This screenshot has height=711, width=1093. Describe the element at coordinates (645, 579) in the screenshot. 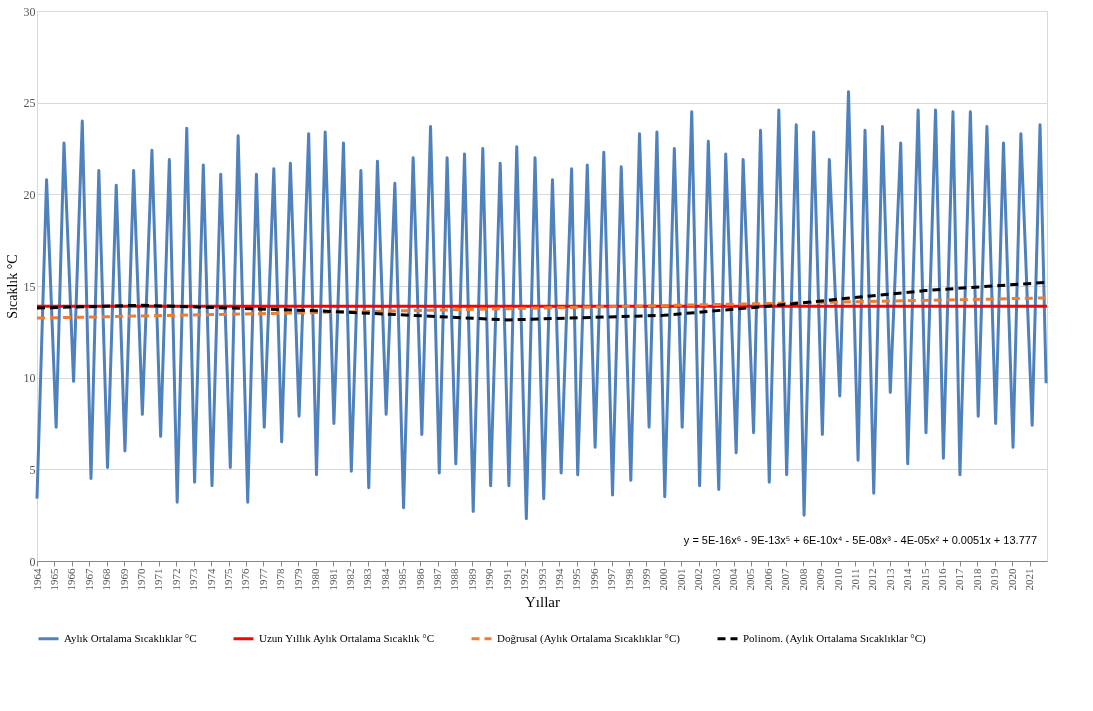

I see `x-tick-label: 1999` at that location.